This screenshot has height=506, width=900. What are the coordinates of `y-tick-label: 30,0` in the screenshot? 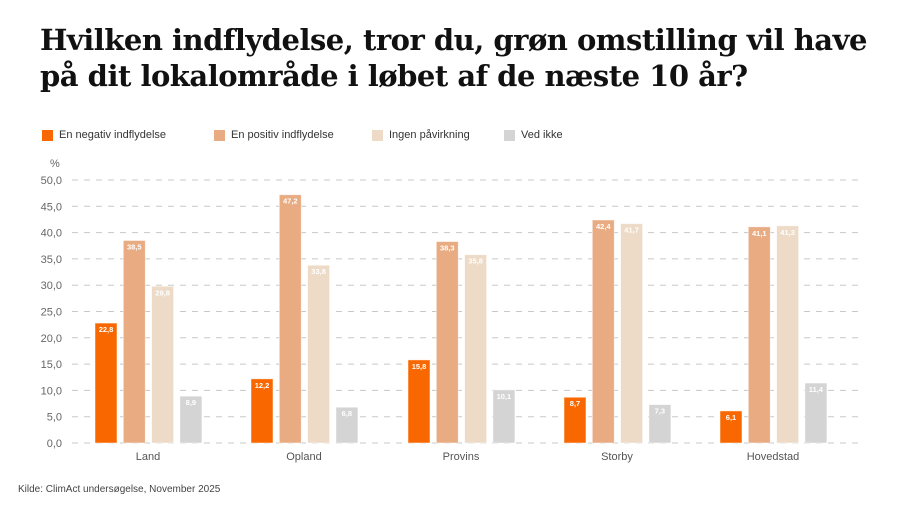 It's located at (51, 286).